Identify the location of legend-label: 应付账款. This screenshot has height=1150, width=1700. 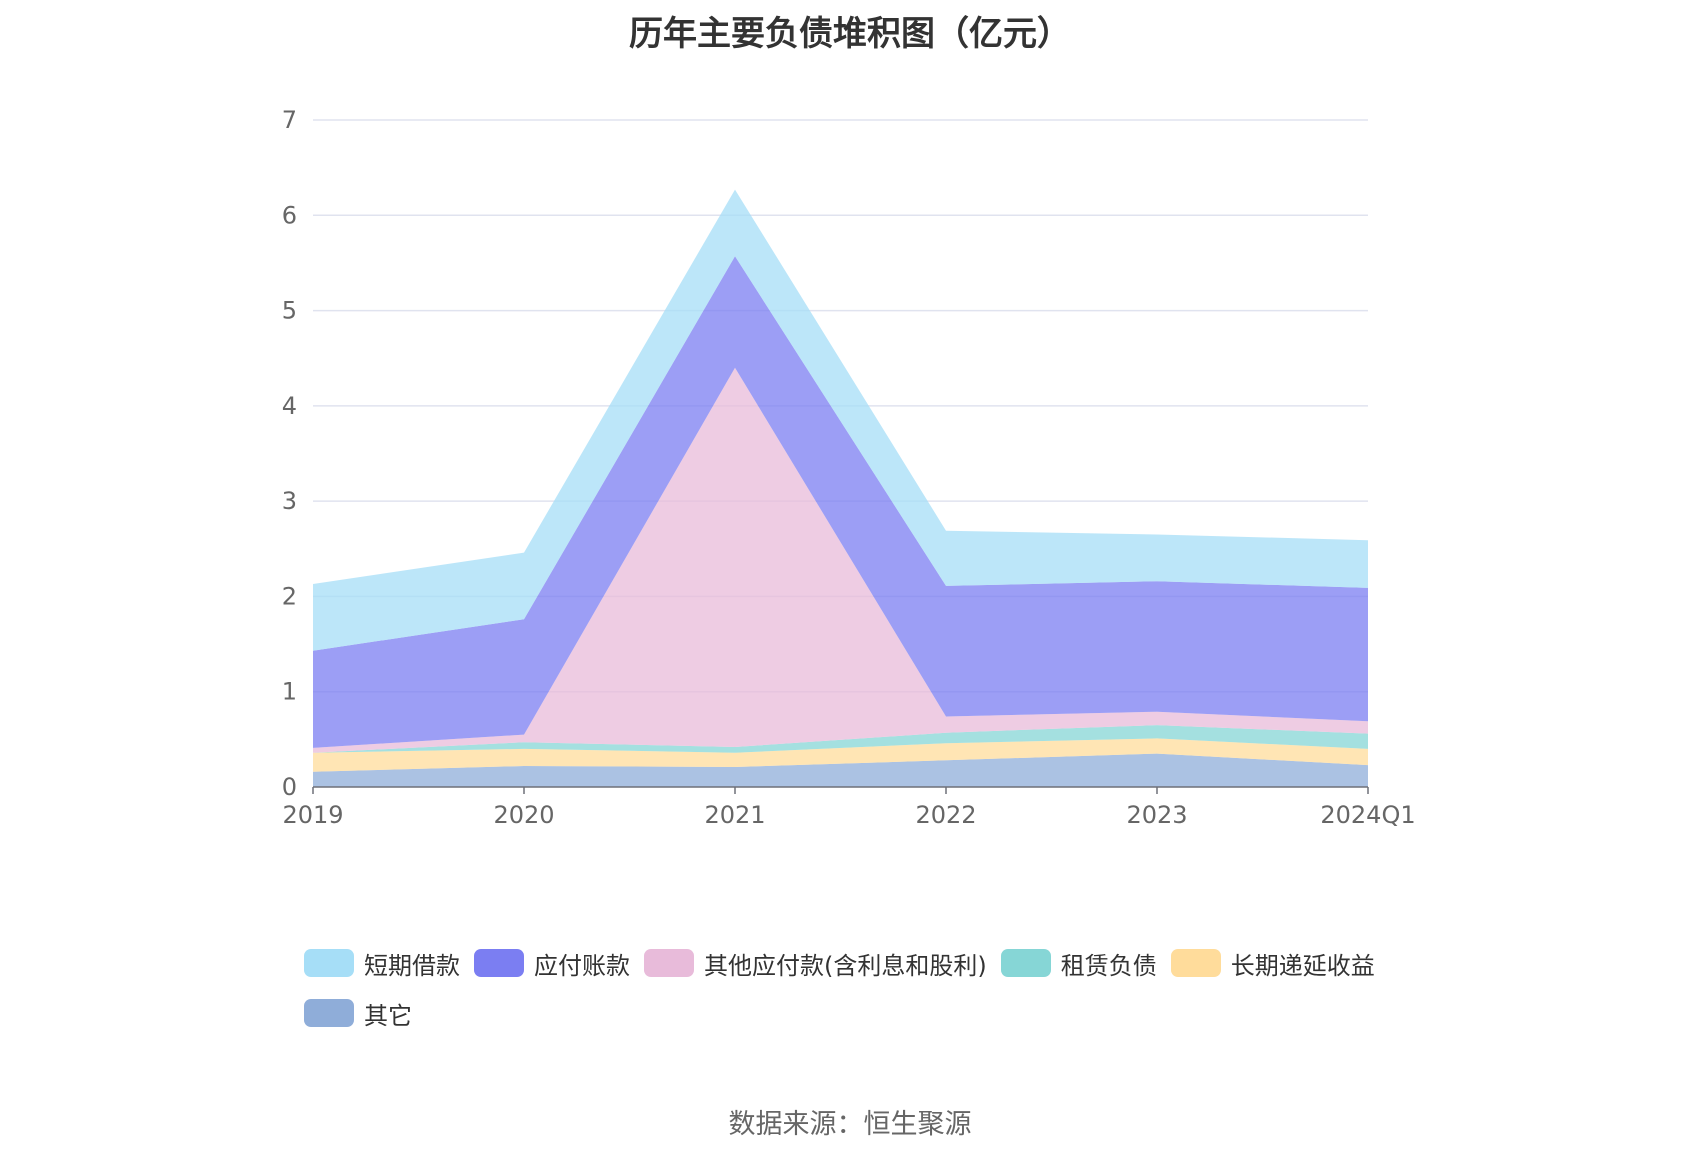
(582, 965).